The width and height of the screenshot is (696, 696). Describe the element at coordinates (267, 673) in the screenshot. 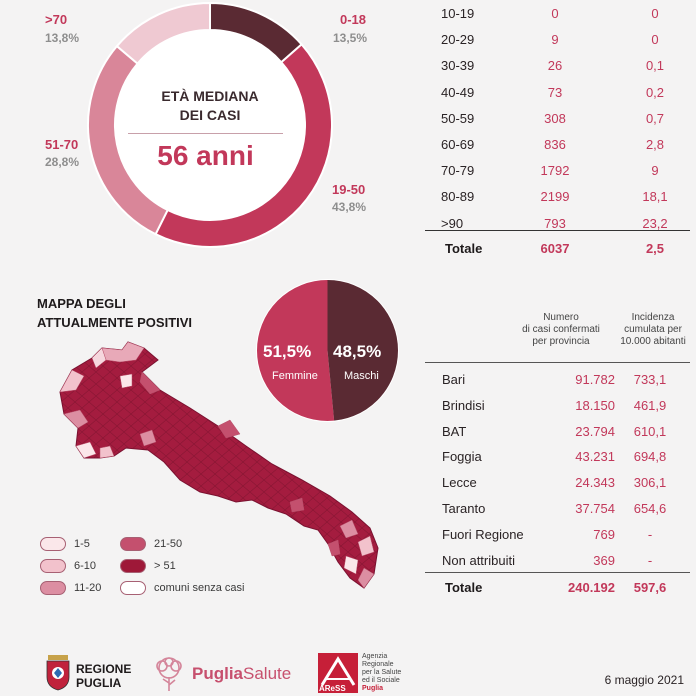

I see `puglia-salute-part2: Salute` at that location.